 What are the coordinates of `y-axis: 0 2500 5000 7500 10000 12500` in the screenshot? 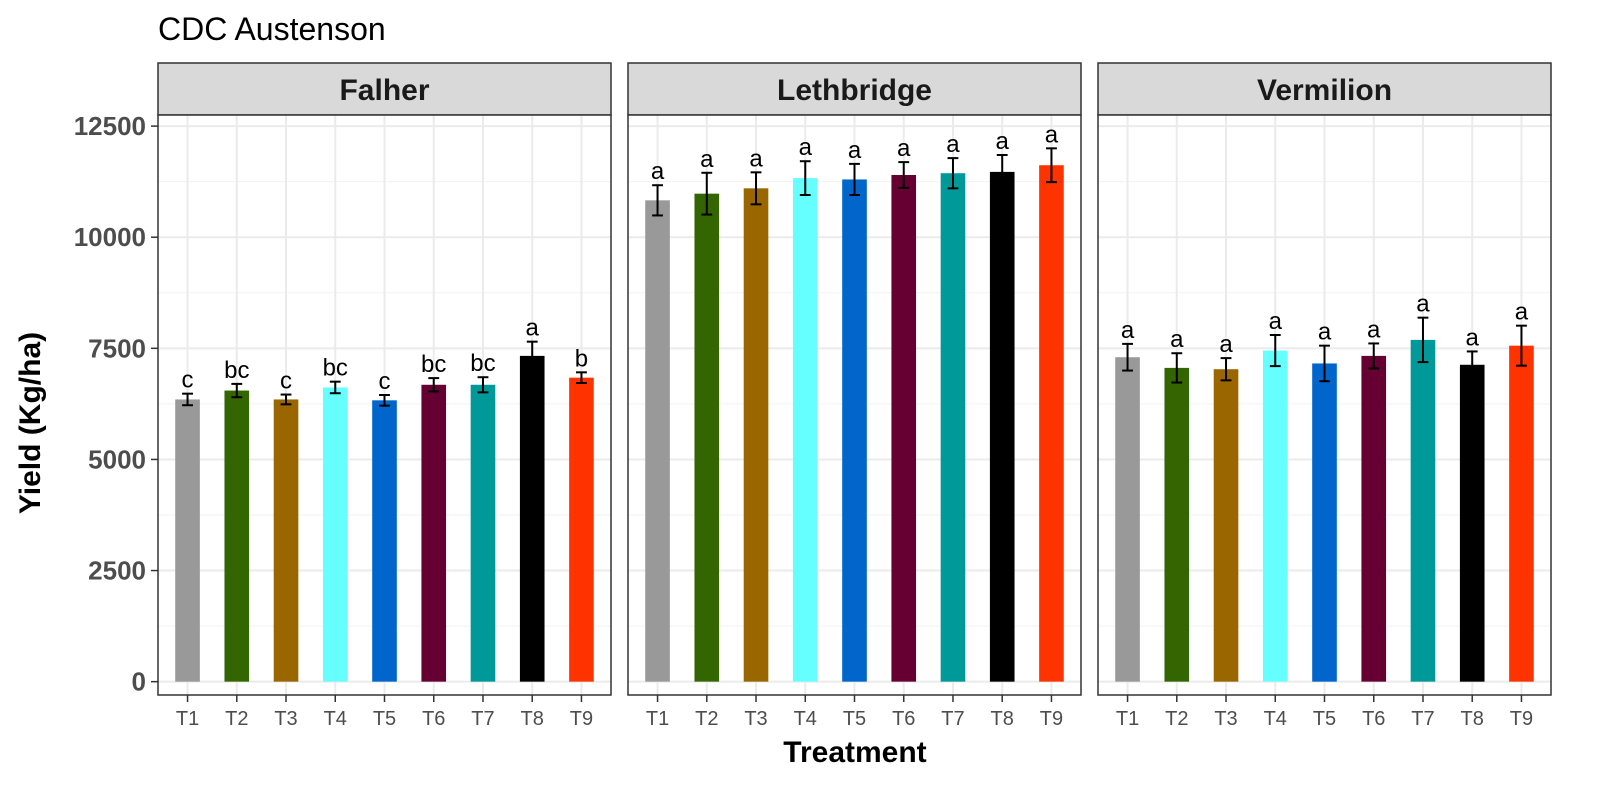 It's located at (116, 404).